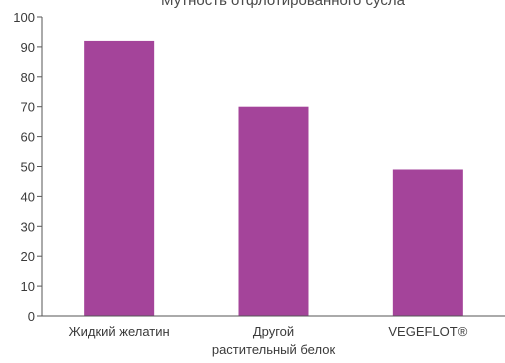  I want to click on x-tick-label: VEGEFLOT®, so click(427, 331).